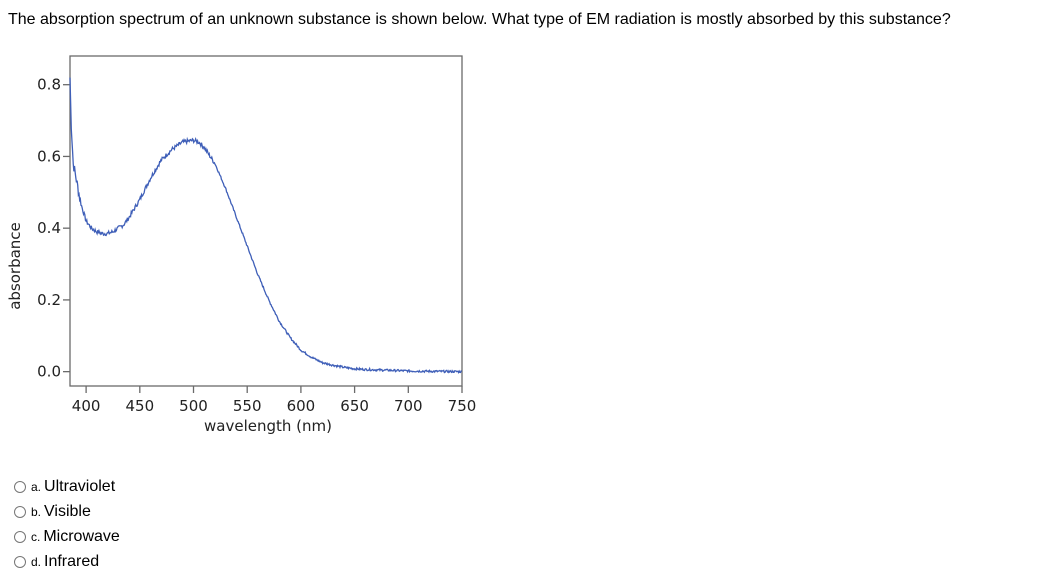  I want to click on option-letter: b., so click(36, 511).